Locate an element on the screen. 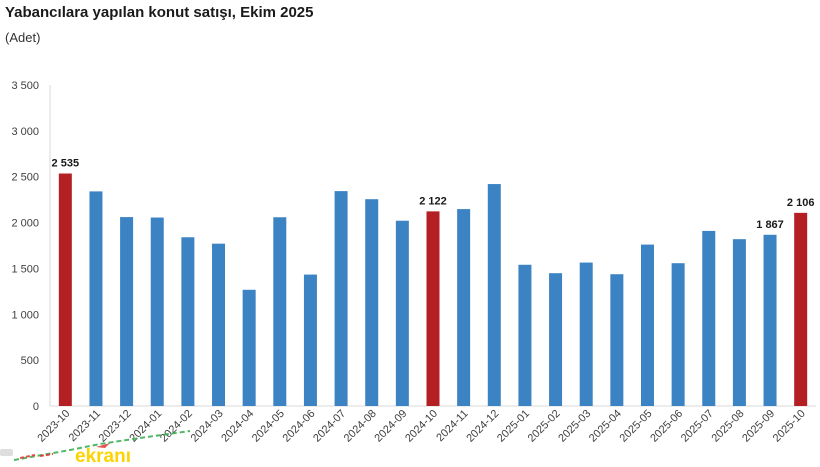  x-tick-label: 2024-08 is located at coordinates (360, 426).